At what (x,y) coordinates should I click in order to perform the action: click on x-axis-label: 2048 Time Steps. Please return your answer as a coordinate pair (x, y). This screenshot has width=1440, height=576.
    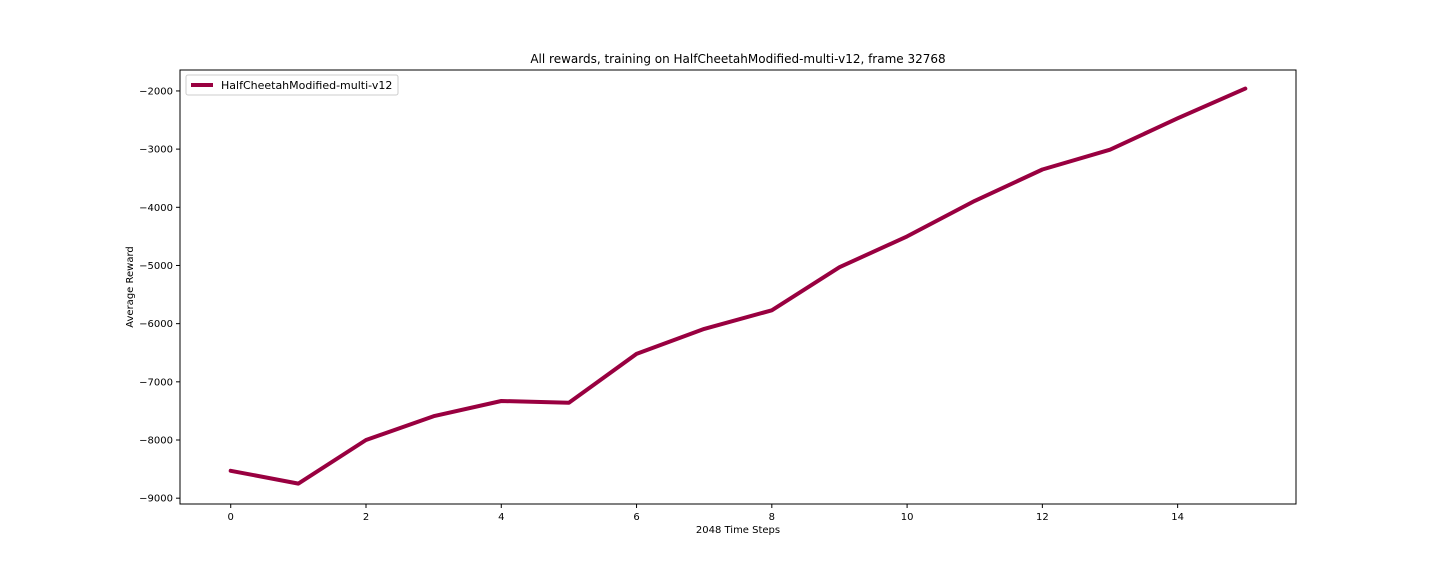
    Looking at the image, I should click on (738, 530).